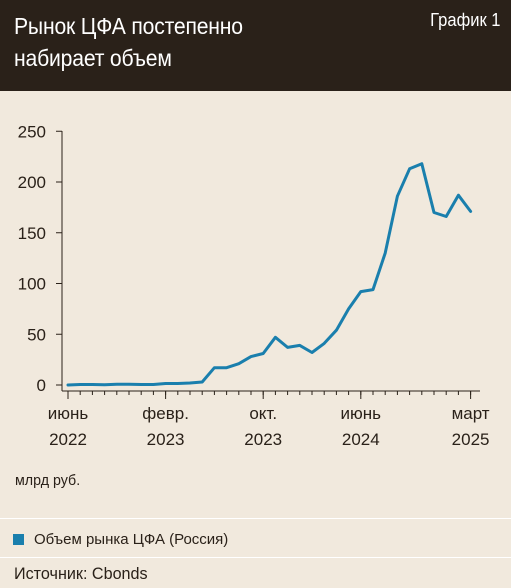 This screenshot has width=511, height=588. What do you see at coordinates (81, 573) in the screenshot?
I see `source-note: Источник: Cbonds` at bounding box center [81, 573].